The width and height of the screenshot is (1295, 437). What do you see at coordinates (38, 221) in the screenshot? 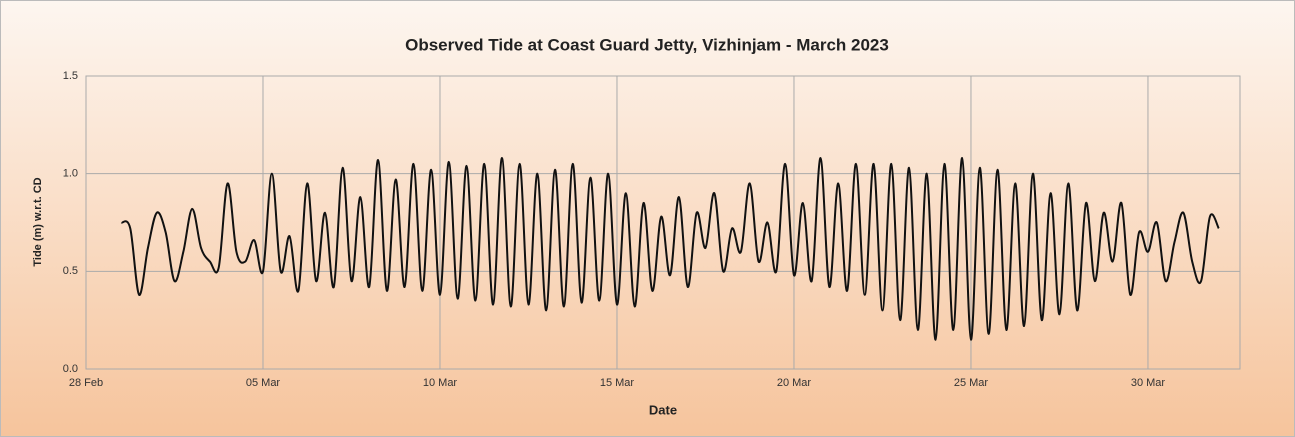
I see `y-axis-title: Tide (m) w.r.t. CD` at bounding box center [38, 221].